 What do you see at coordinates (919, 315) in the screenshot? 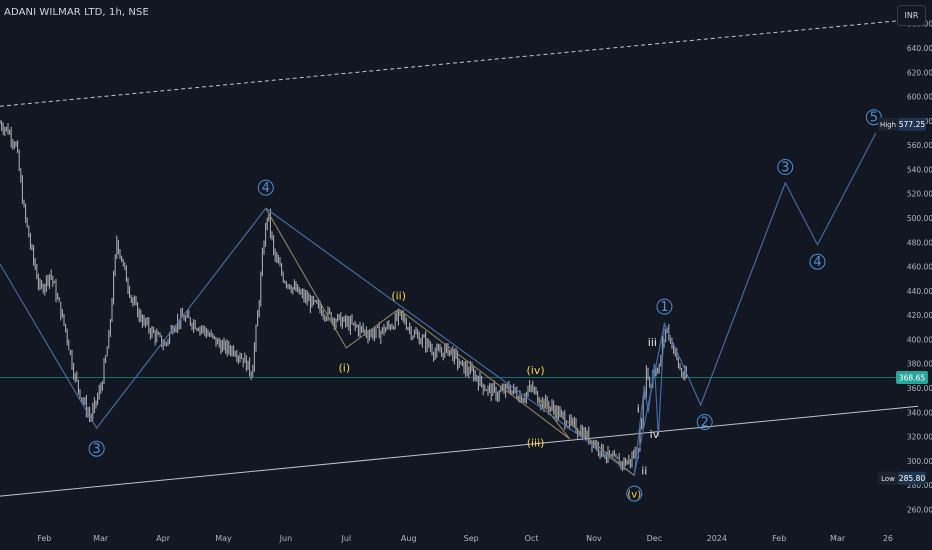
I see `price-tick-label: 420.00` at bounding box center [919, 315].